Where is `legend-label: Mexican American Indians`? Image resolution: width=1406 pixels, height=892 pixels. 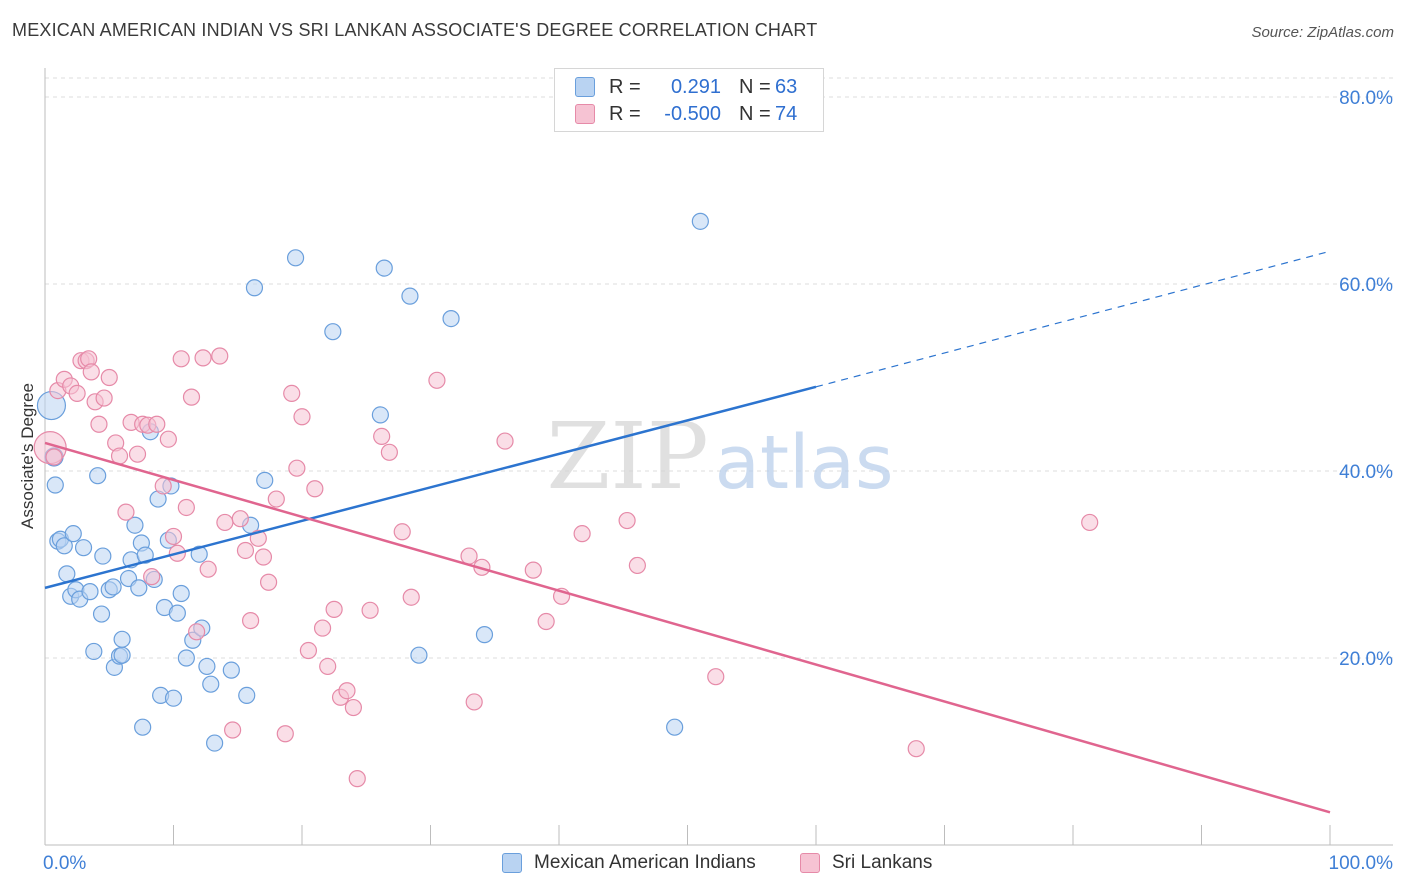 legend-label: Mexican American Indians is located at coordinates (645, 862).